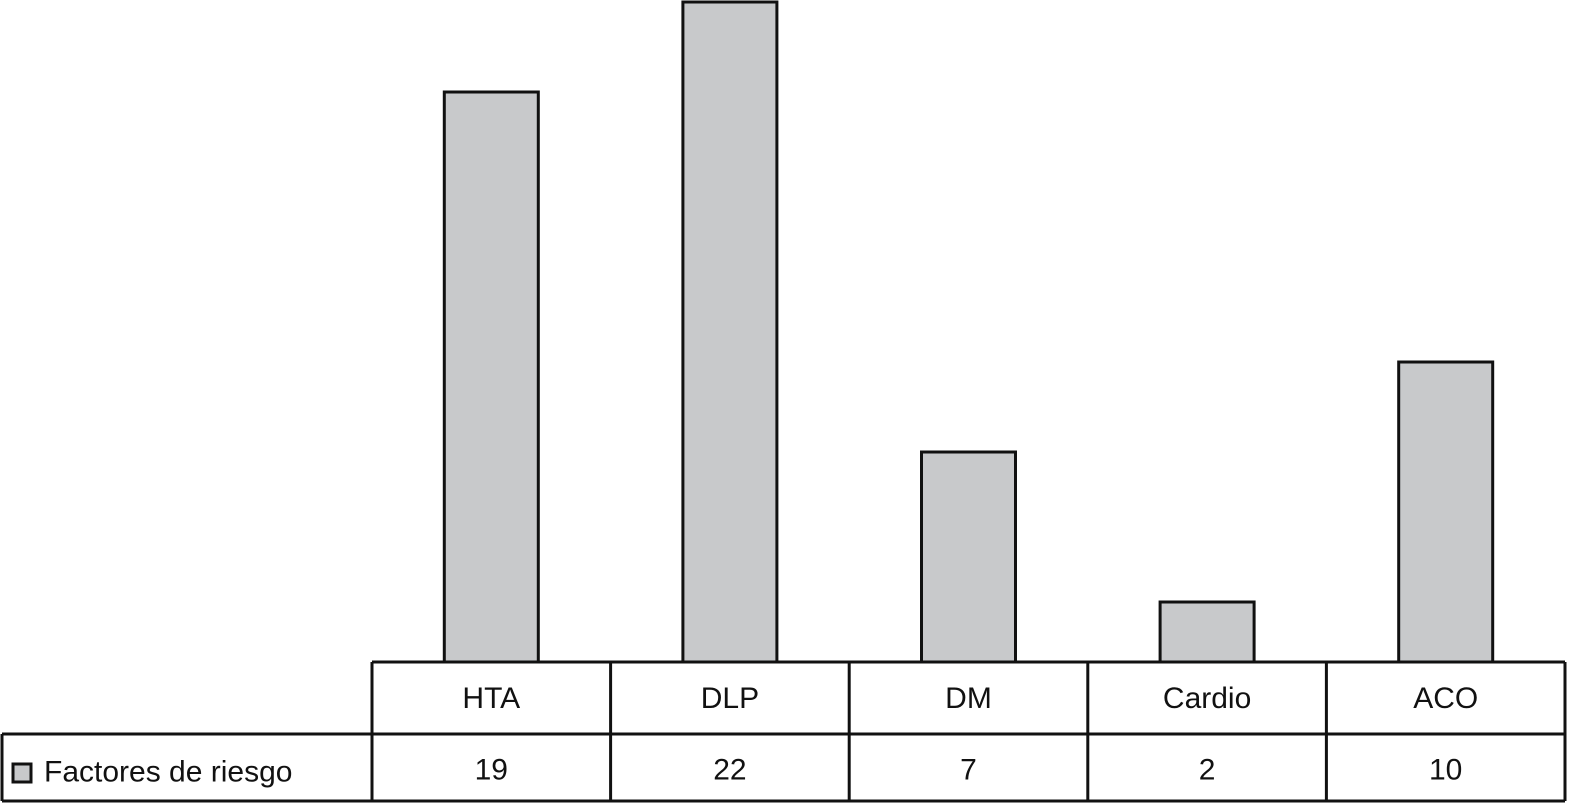  Describe the element at coordinates (491, 698) in the screenshot. I see `category-label: HTA` at that location.